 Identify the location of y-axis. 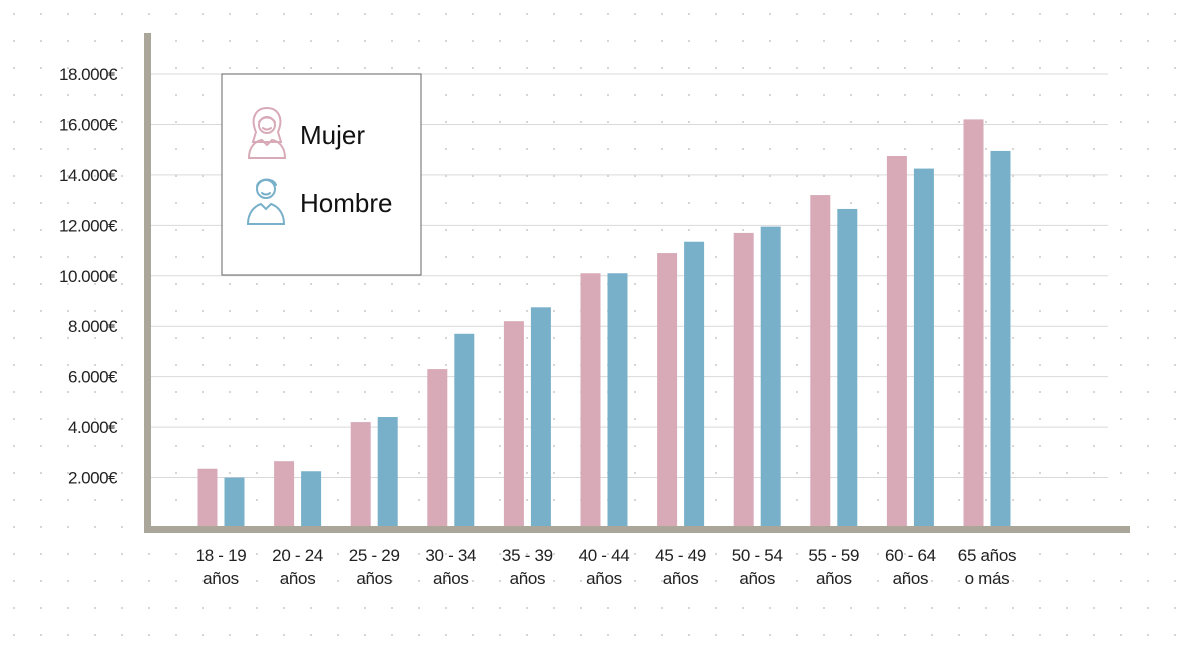
(147, 283).